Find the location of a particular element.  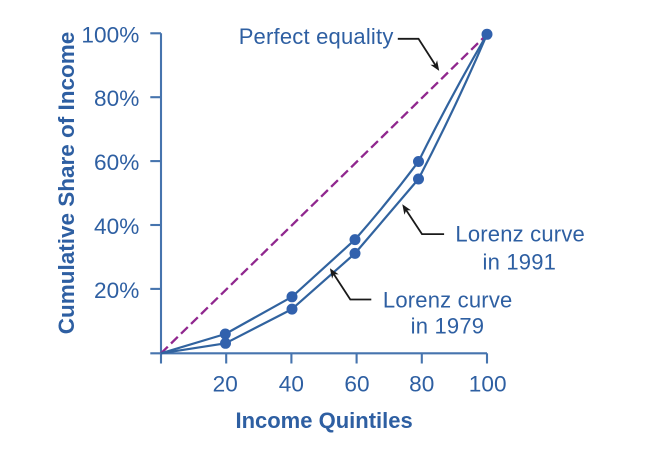

svg-text: Perfect equality is located at coordinates (316, 36).